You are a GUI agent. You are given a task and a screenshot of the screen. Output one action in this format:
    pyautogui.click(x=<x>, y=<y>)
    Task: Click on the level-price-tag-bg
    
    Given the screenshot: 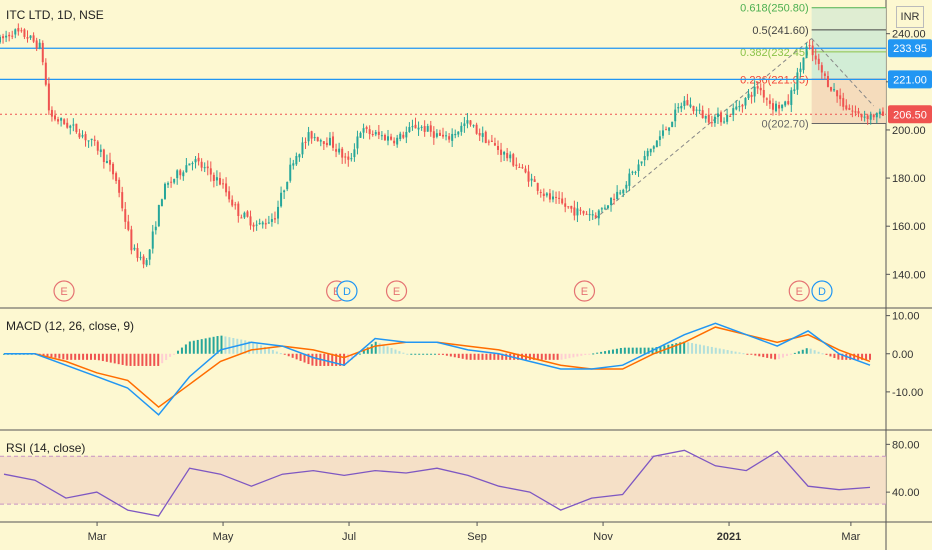 What is the action you would take?
    pyautogui.click(x=910, y=48)
    